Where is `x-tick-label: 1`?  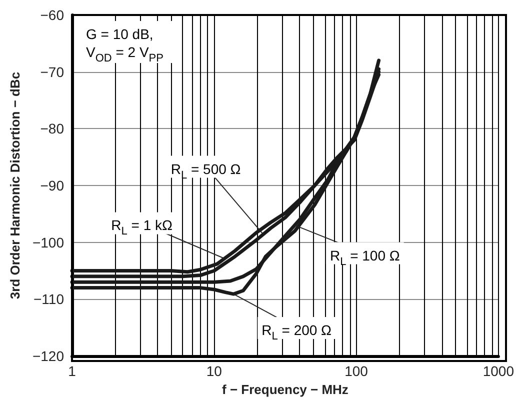 x-tick-label: 1 is located at coordinates (72, 371).